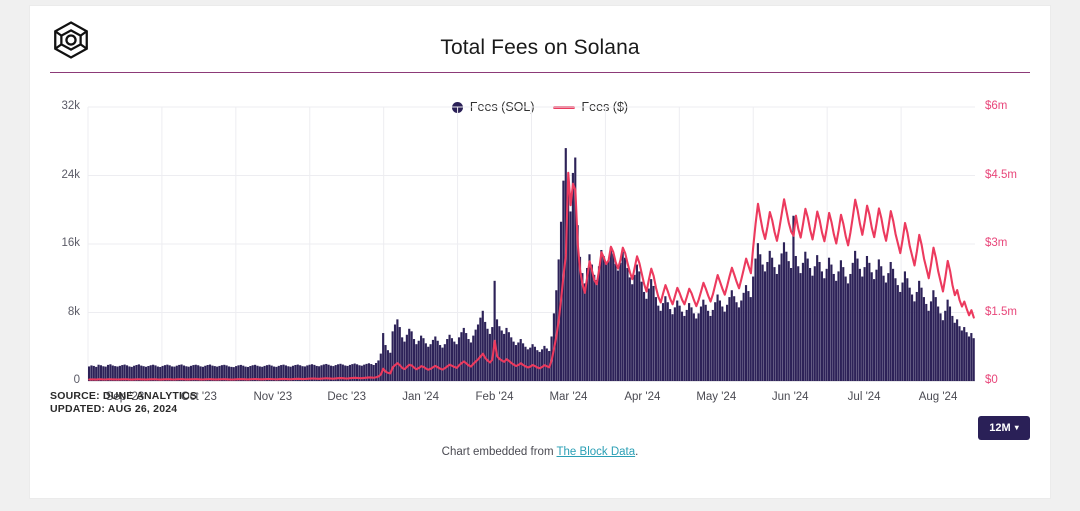  I want to click on header-divider, so click(540, 72).